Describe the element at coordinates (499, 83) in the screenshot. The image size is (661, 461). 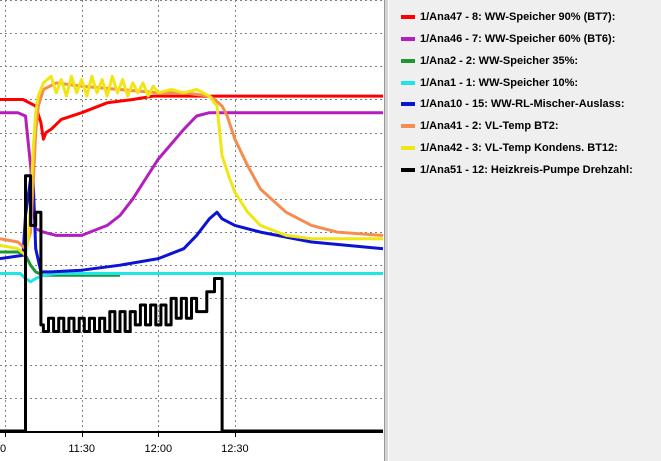
I see `legend-label: 1/Ana1 - 1: WW-Speicher 10%:` at that location.